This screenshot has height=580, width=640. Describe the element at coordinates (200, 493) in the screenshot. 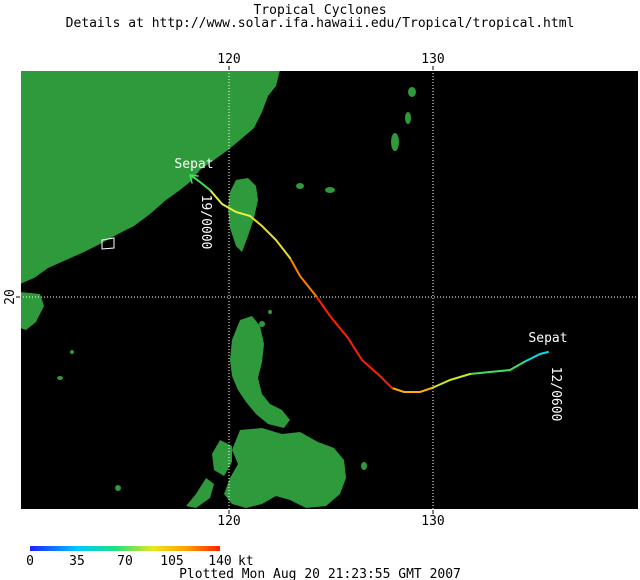

I see `palawan-island` at that location.